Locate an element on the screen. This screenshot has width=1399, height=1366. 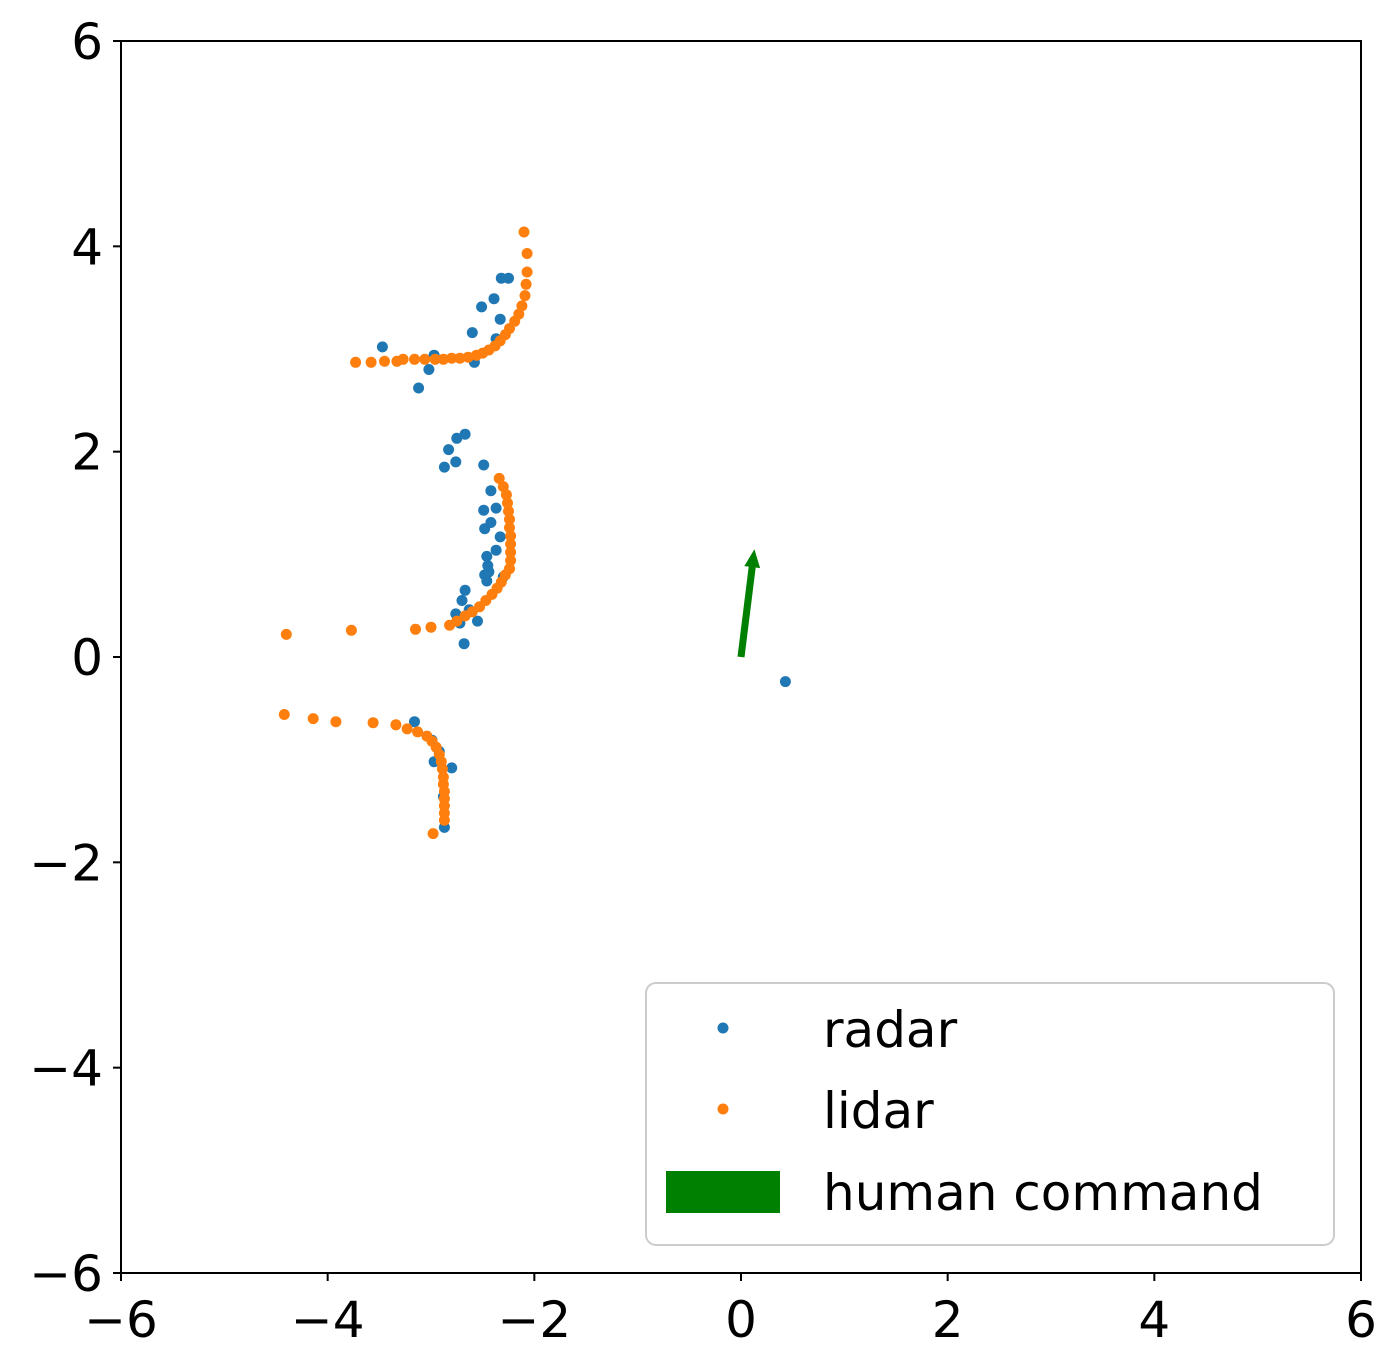
y-tick-label: −6 is located at coordinates (66, 1274).